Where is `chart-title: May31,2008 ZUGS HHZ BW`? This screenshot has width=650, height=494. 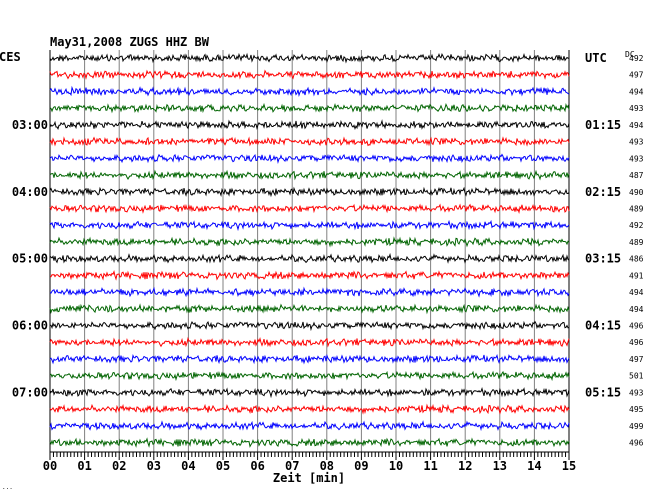
chart-title: May31,2008 ZUGS HHZ BW is located at coordinates (130, 42).